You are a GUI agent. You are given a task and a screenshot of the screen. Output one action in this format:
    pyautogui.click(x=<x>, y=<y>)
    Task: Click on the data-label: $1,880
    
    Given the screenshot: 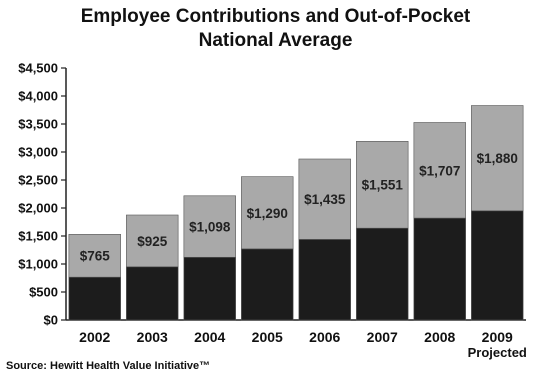 What is the action you would take?
    pyautogui.click(x=497, y=158)
    